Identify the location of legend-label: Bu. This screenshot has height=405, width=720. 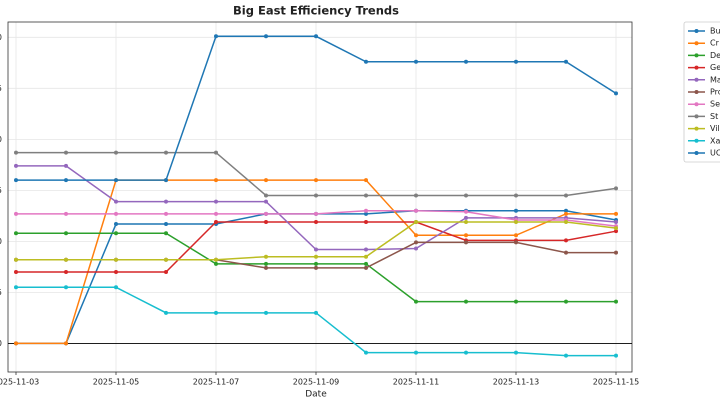
(715, 31).